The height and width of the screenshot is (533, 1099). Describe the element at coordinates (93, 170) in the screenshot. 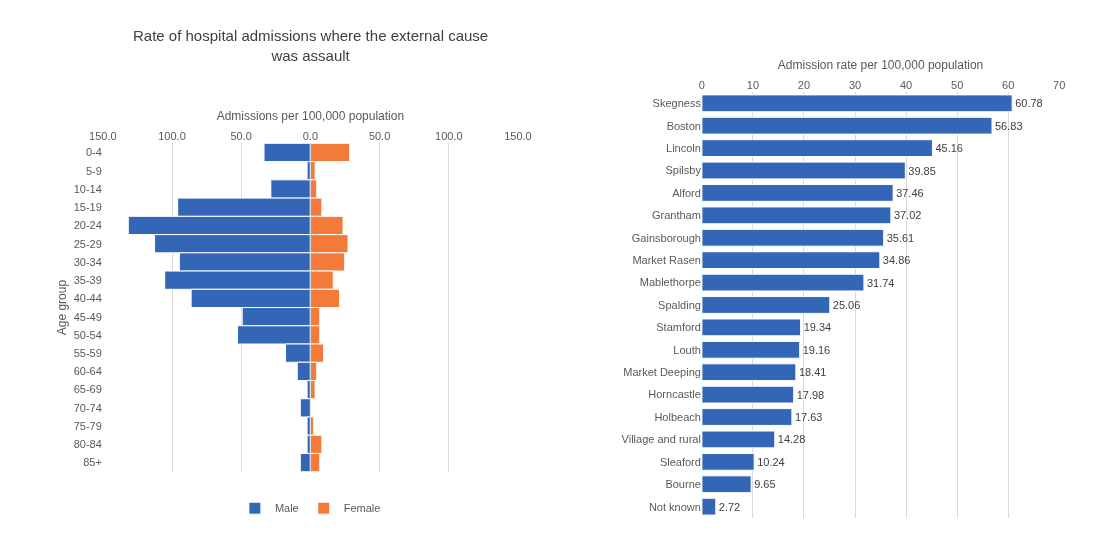

I see `y-tick-label: 5-9` at that location.